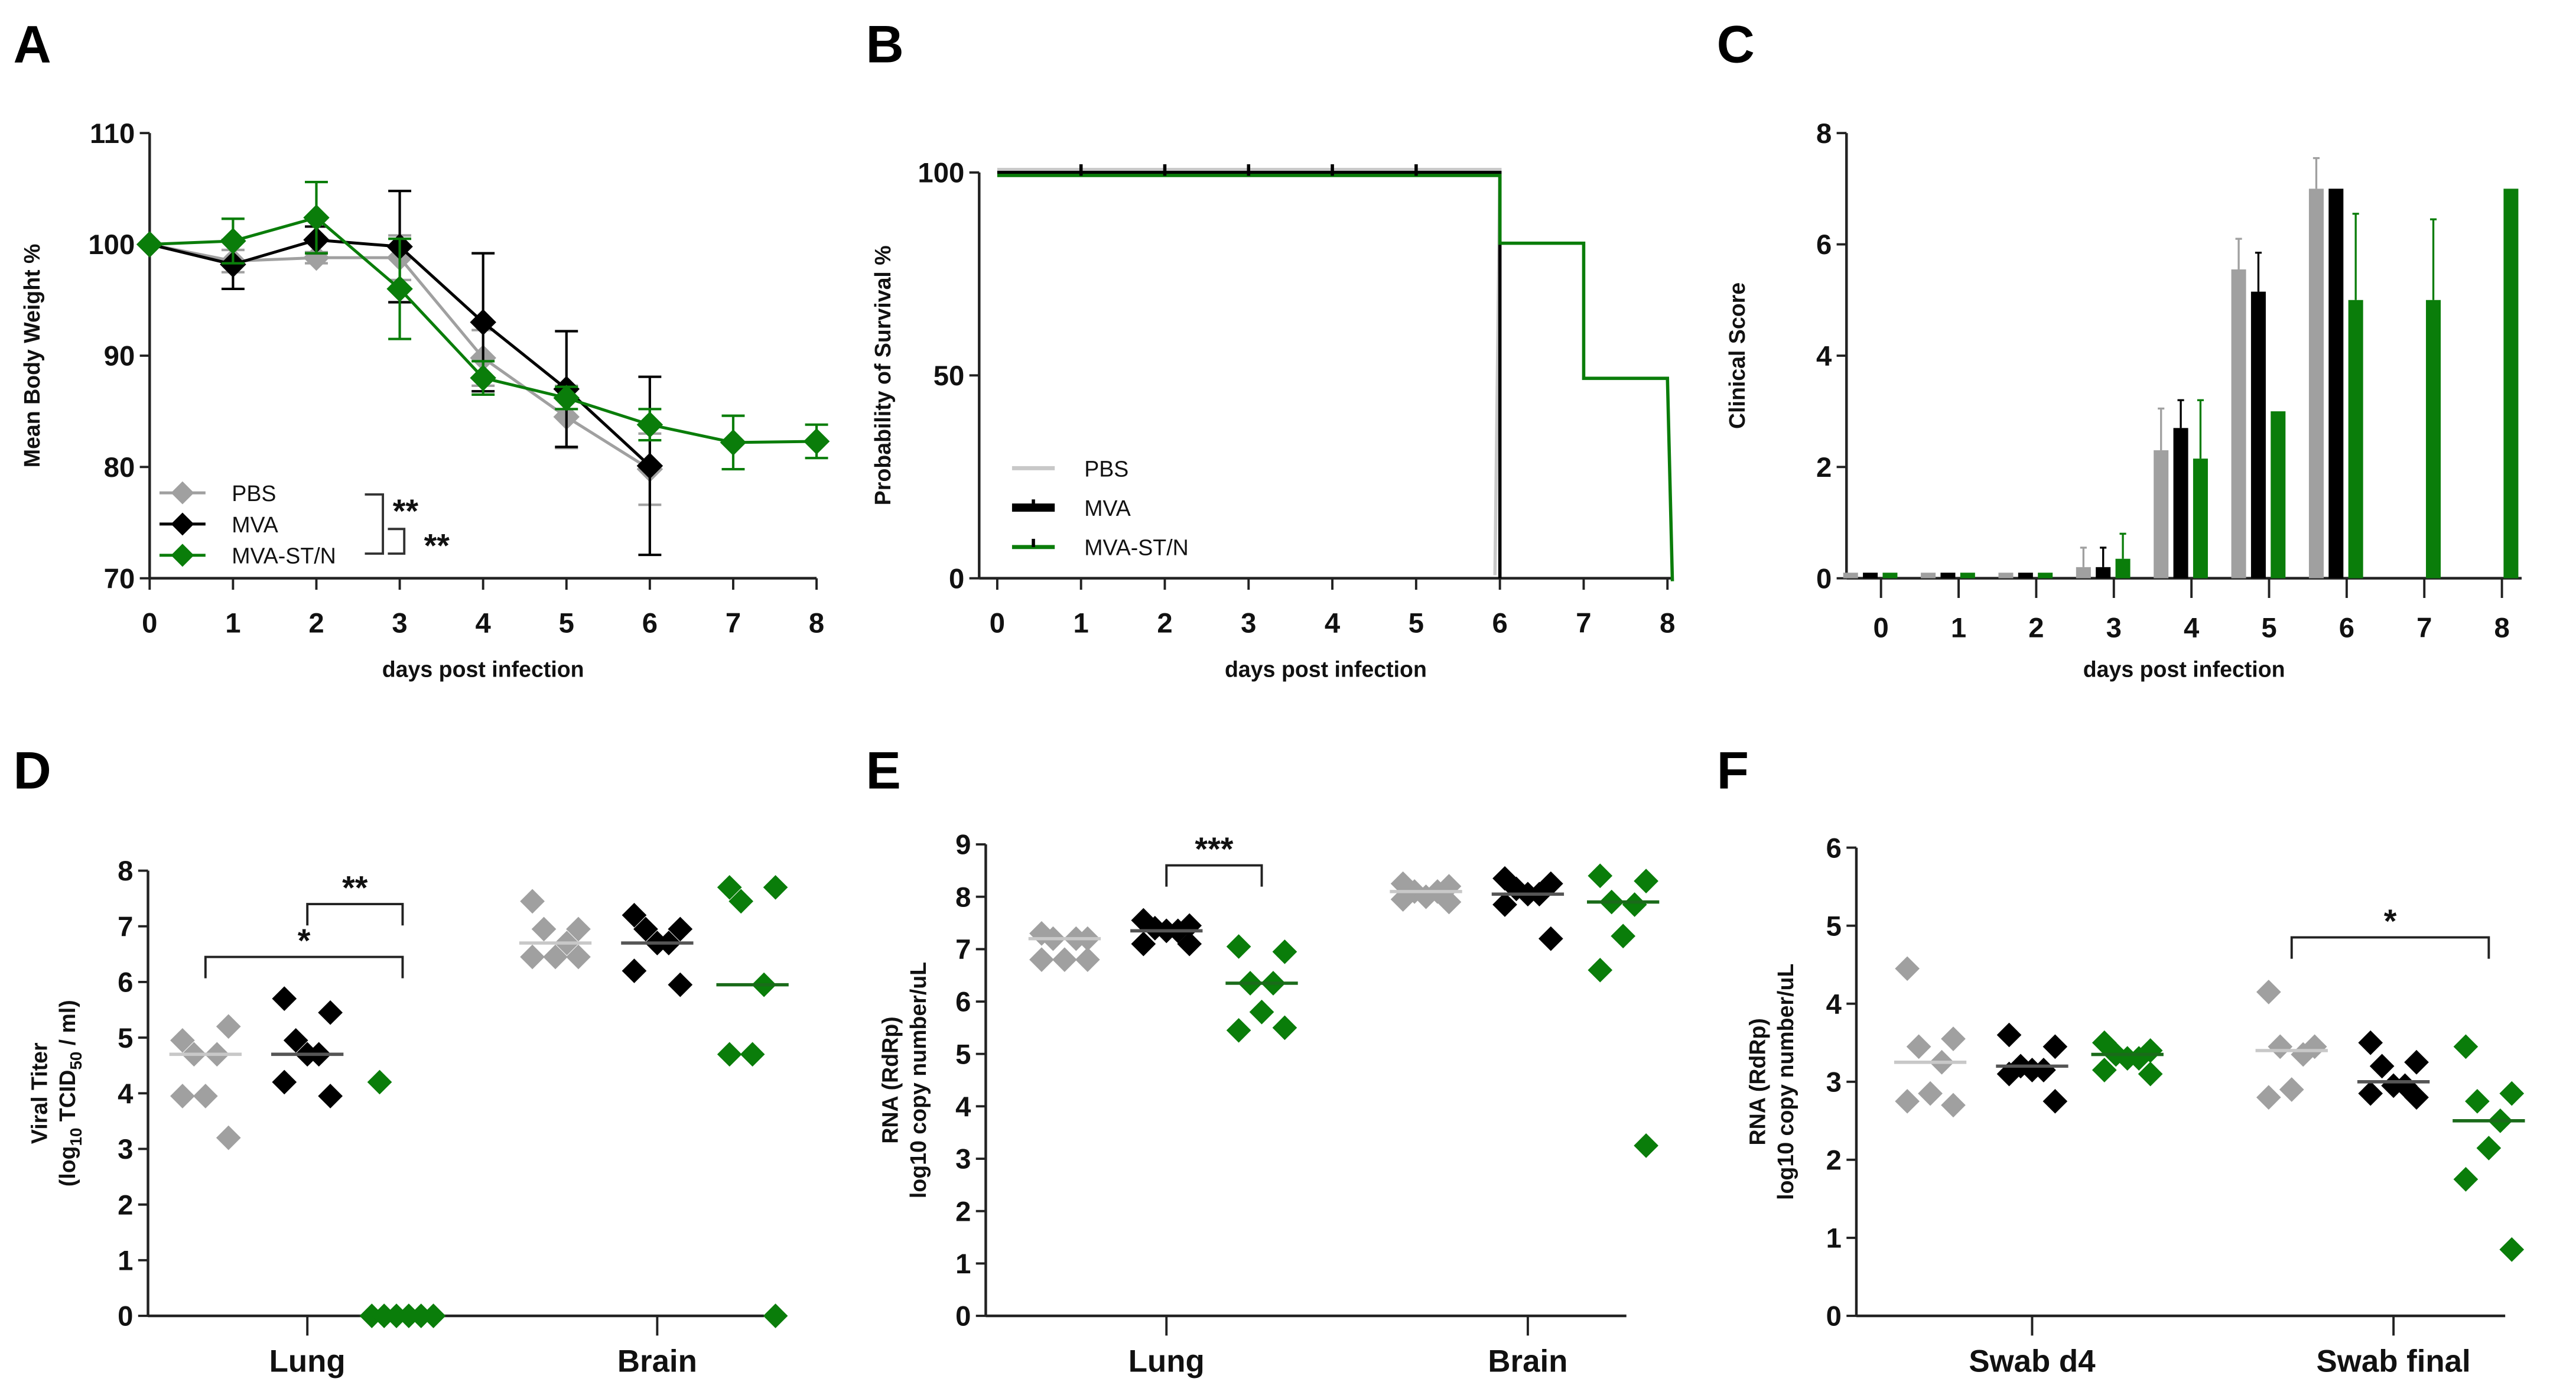  Describe the element at coordinates (882, 375) in the screenshot. I see `y-axis-label: Probability of Survival %` at that location.